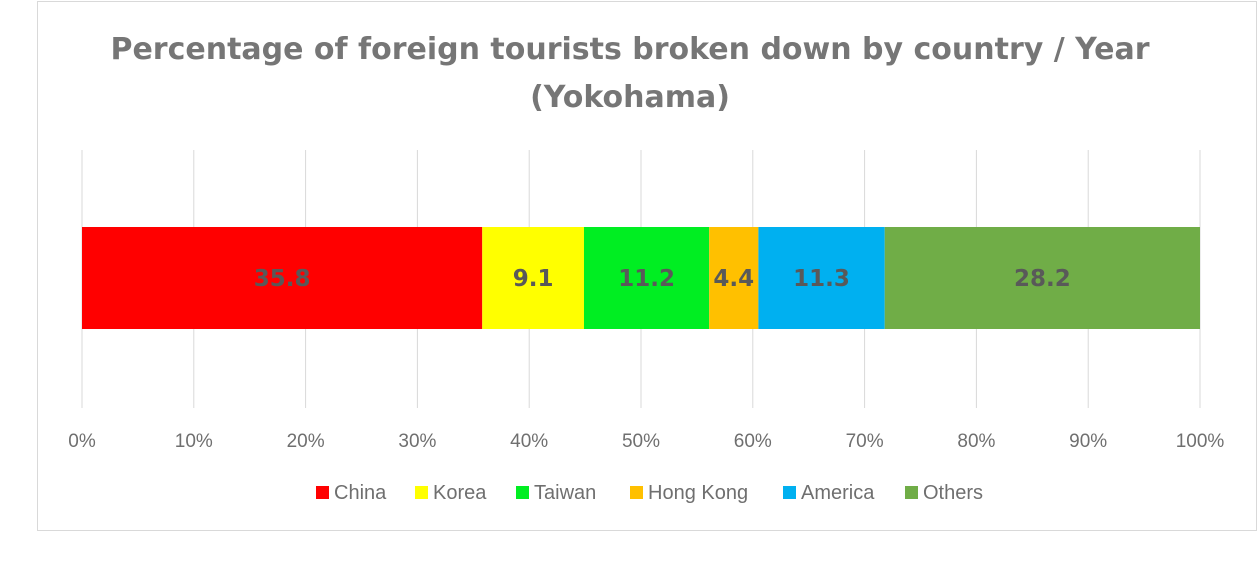  I want to click on legend-label: America, so click(838, 493).